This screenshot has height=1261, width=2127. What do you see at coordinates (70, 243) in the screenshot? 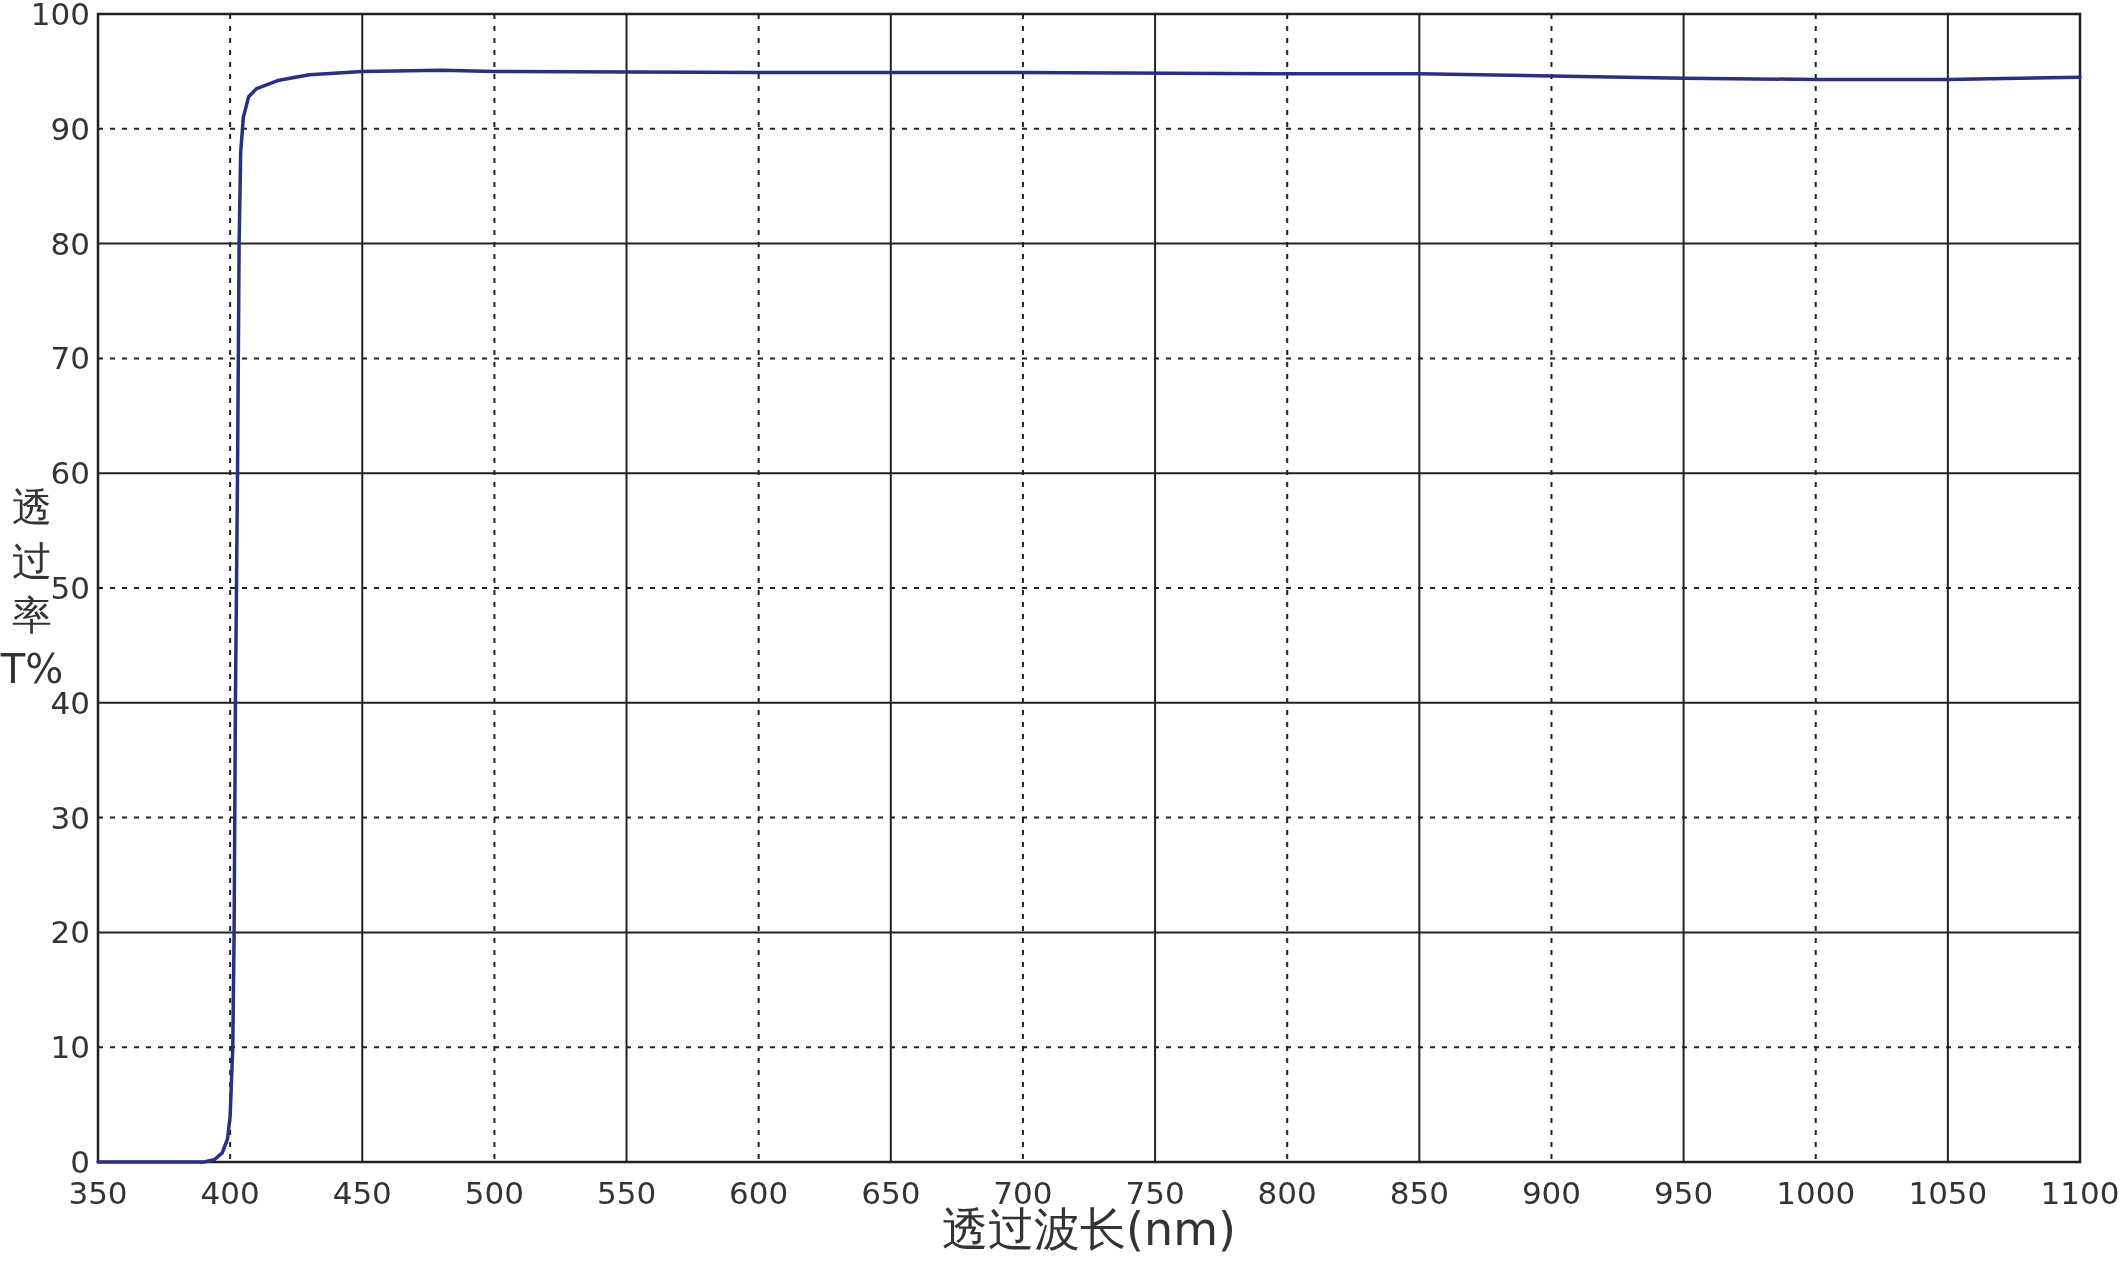
I see `y-tick-label: 80` at bounding box center [70, 243].